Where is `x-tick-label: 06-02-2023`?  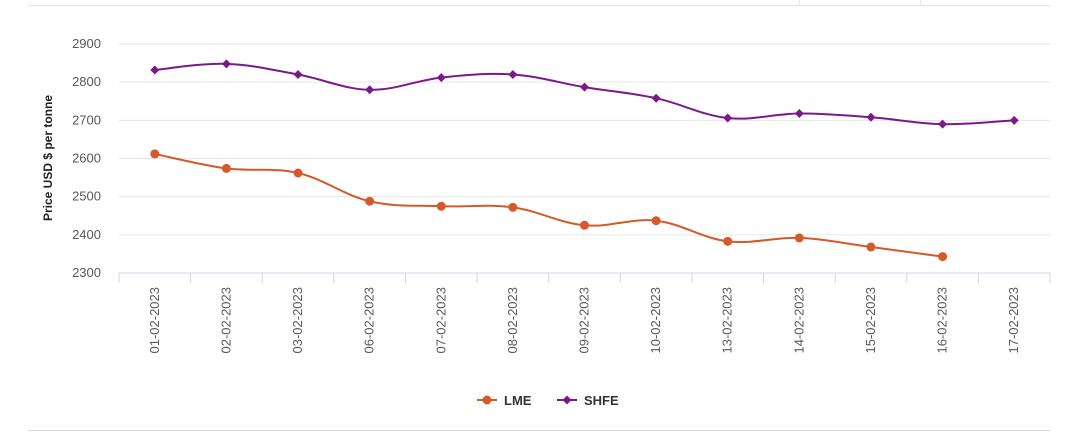
x-tick-label: 06-02-2023 is located at coordinates (369, 320).